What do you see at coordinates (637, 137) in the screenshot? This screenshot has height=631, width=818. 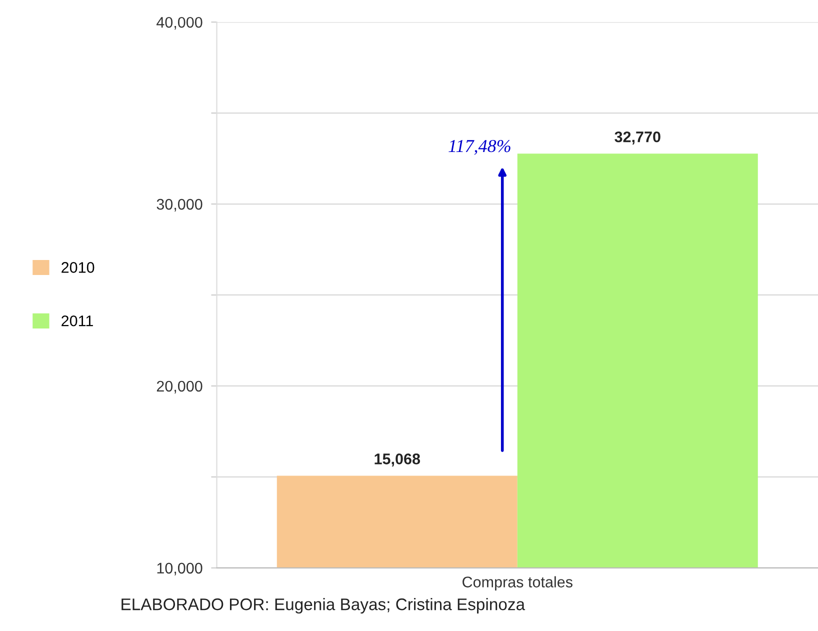 I see `data-label: 32,770` at bounding box center [637, 137].